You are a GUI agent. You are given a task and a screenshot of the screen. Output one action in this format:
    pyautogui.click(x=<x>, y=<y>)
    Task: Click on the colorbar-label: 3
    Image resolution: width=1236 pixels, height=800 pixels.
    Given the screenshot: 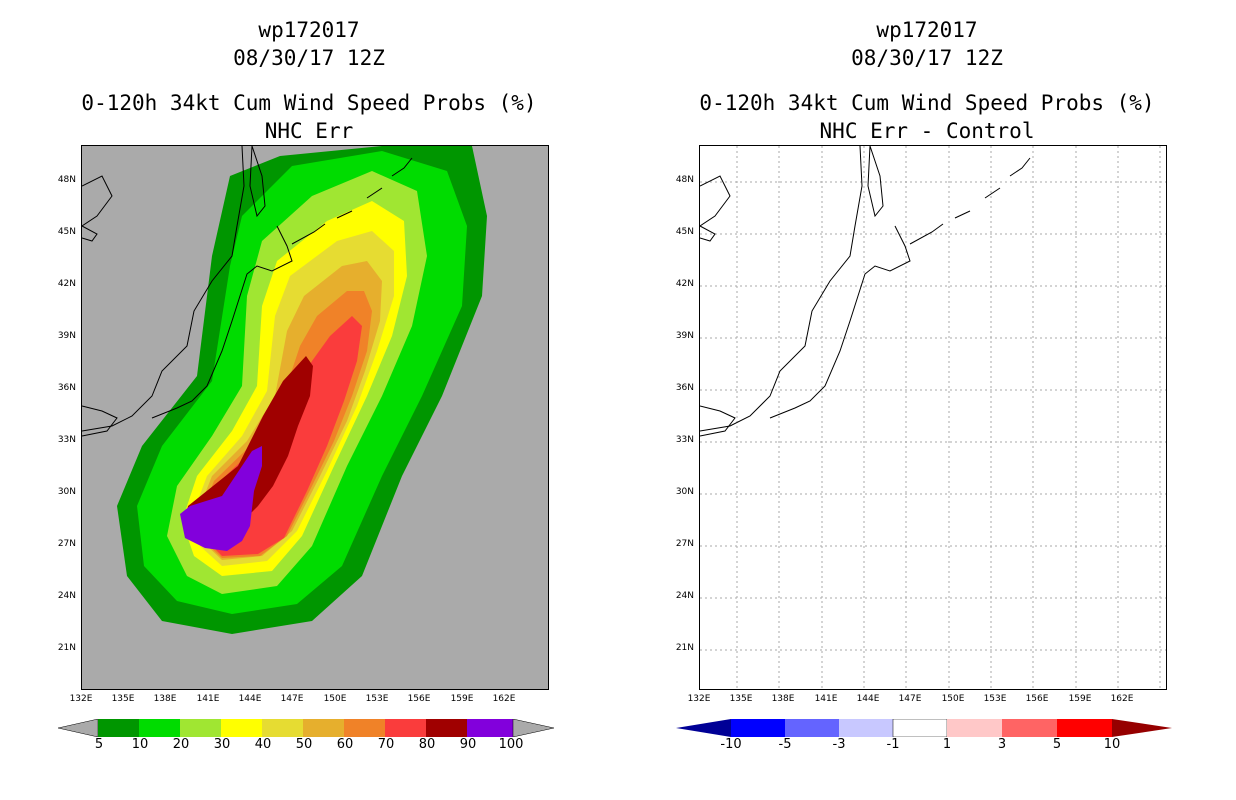 What is the action you would take?
    pyautogui.click(x=1002, y=744)
    